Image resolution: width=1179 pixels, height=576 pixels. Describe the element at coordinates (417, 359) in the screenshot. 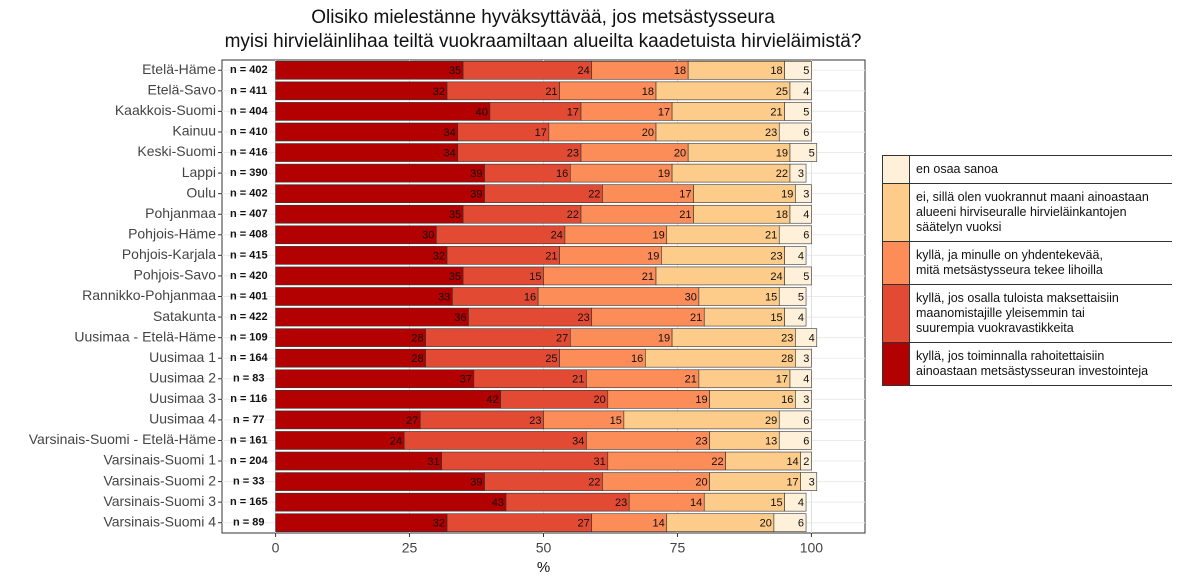

I see `value-label: 28` at that location.